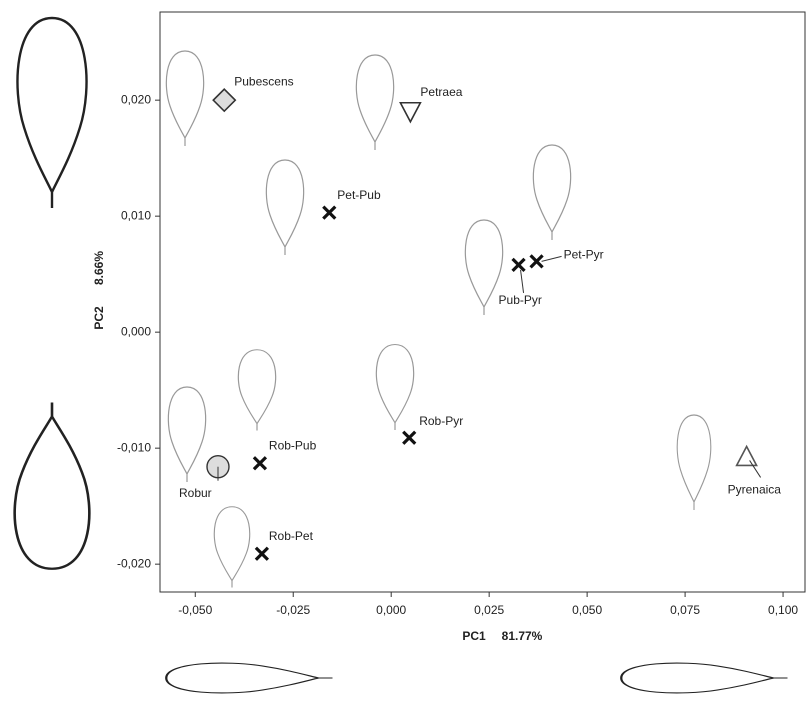  What do you see at coordinates (99, 268) in the screenshot?
I see `y-axis-percent: 8.66%` at bounding box center [99, 268].